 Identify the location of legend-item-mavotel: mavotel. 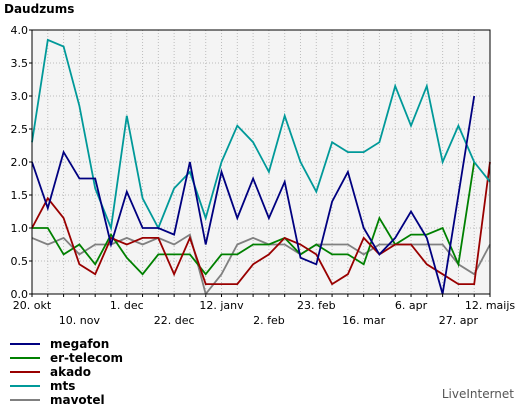
(66, 400).